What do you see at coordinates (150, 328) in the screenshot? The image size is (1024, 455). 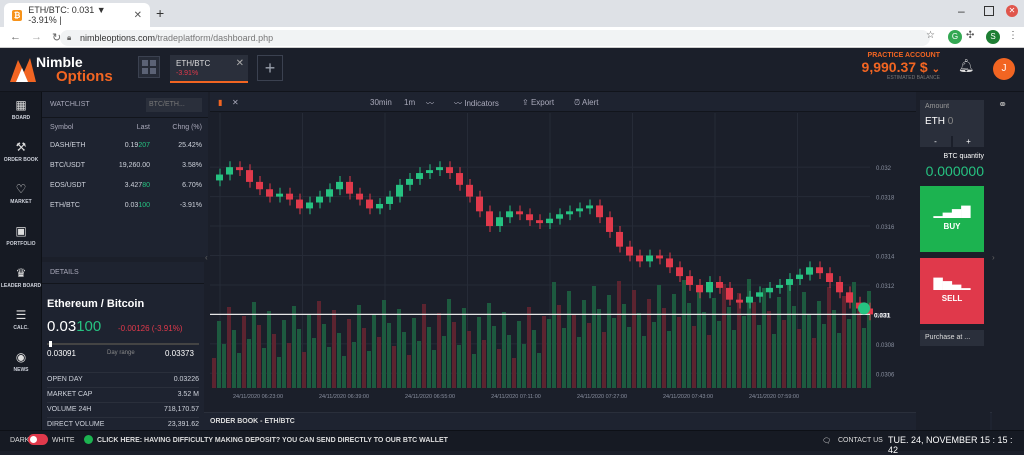 I see `price-change: -0.00126 (-3.91%)` at bounding box center [150, 328].